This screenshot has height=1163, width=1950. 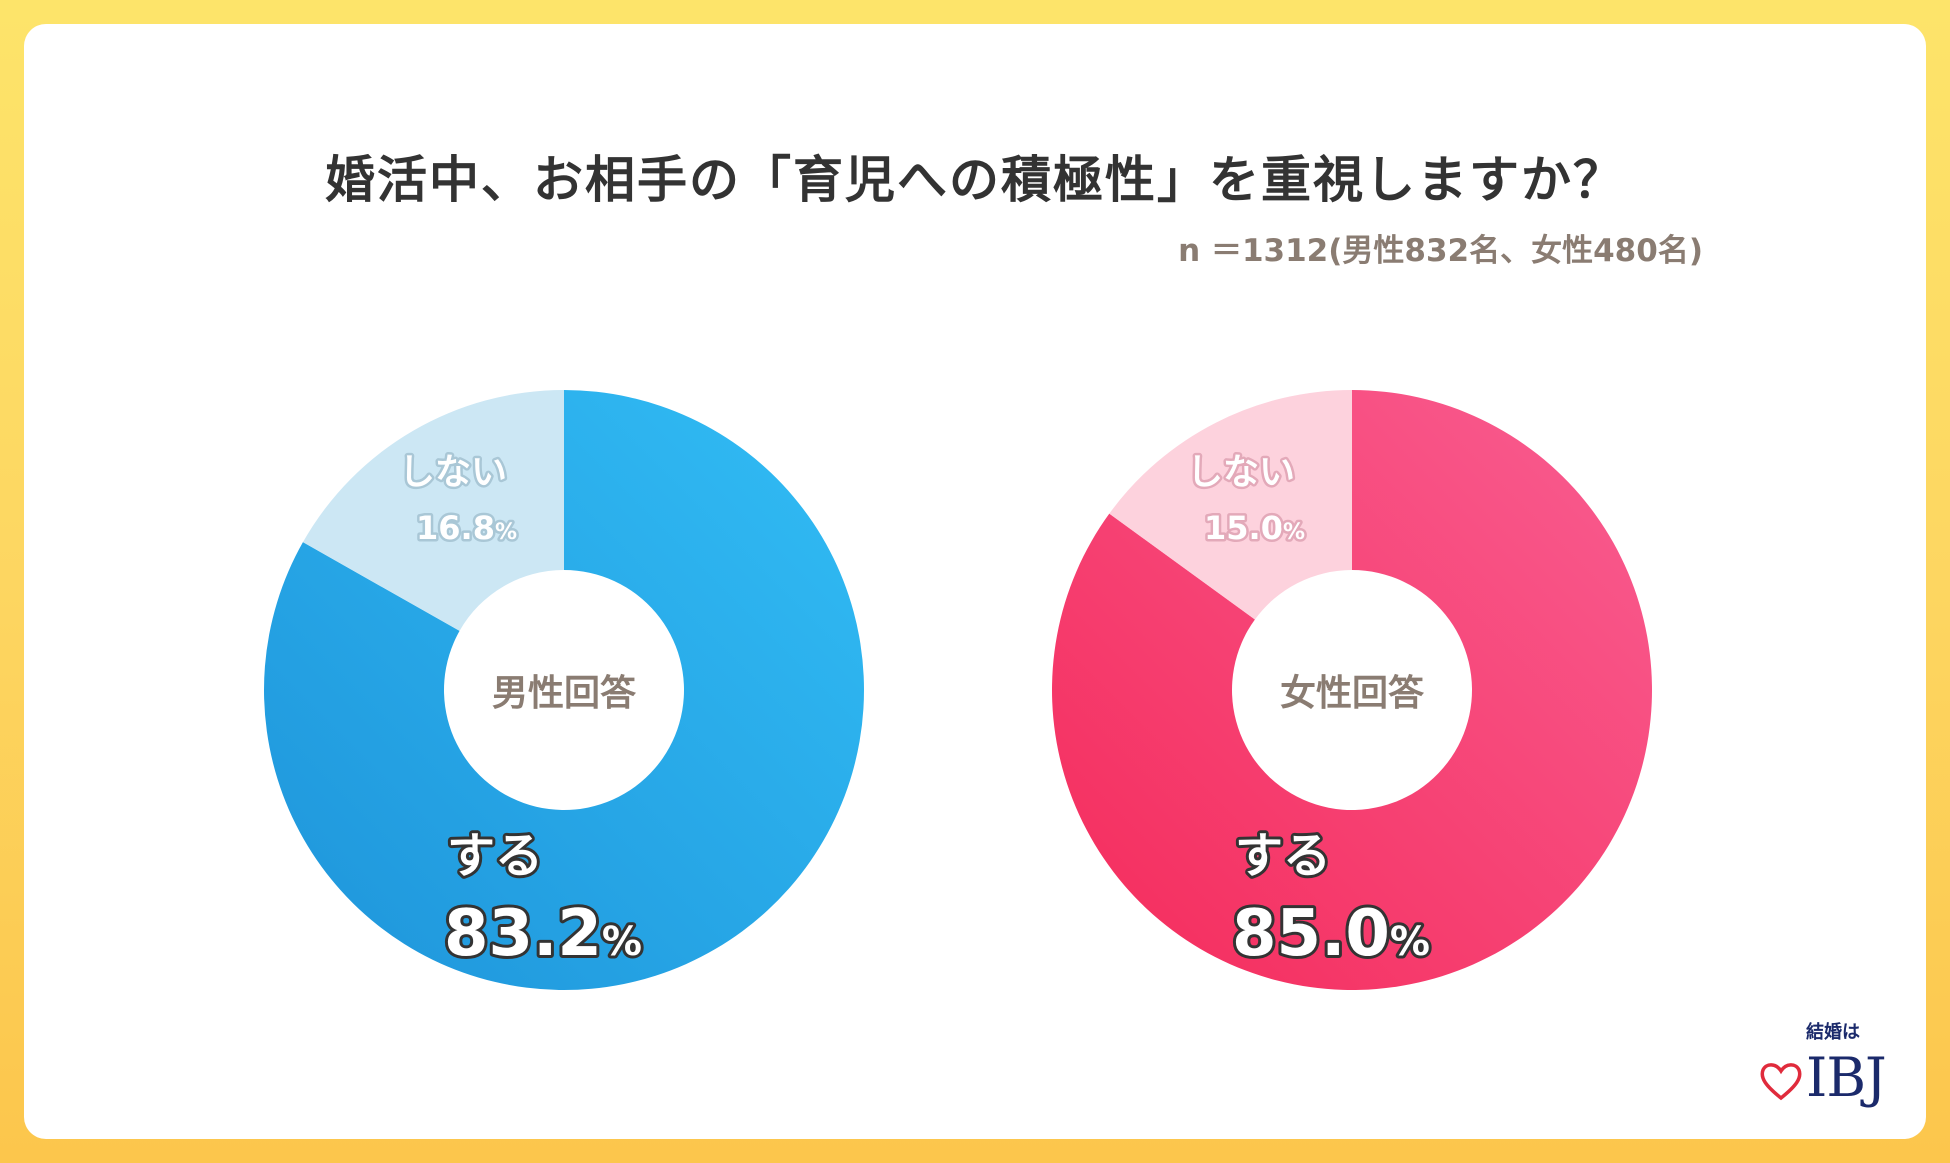 I want to click on logo-name: IBJ, so click(x=1846, y=1077).